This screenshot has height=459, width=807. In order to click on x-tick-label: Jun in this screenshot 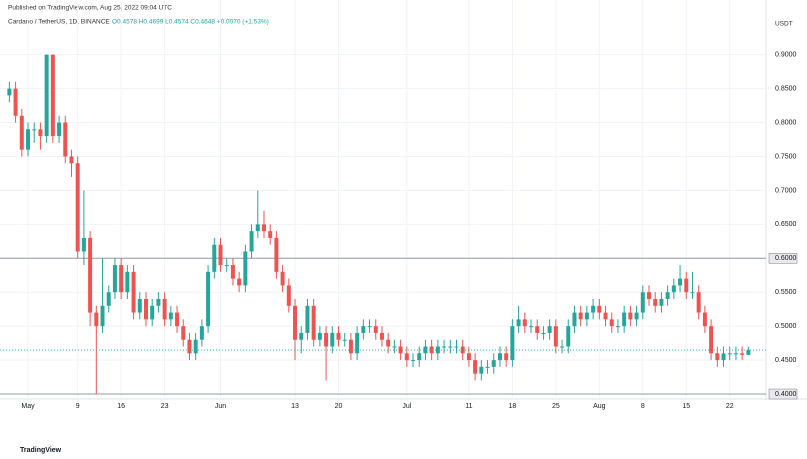, I will do `click(220, 406)`.